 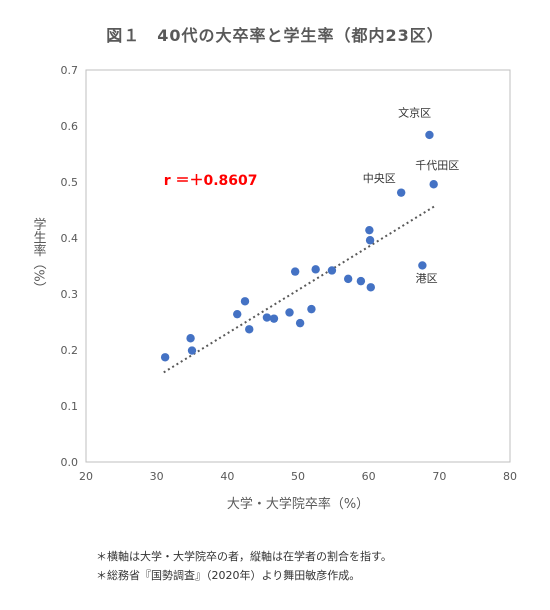 I want to click on x-tick-label: 20, so click(x=86, y=476).